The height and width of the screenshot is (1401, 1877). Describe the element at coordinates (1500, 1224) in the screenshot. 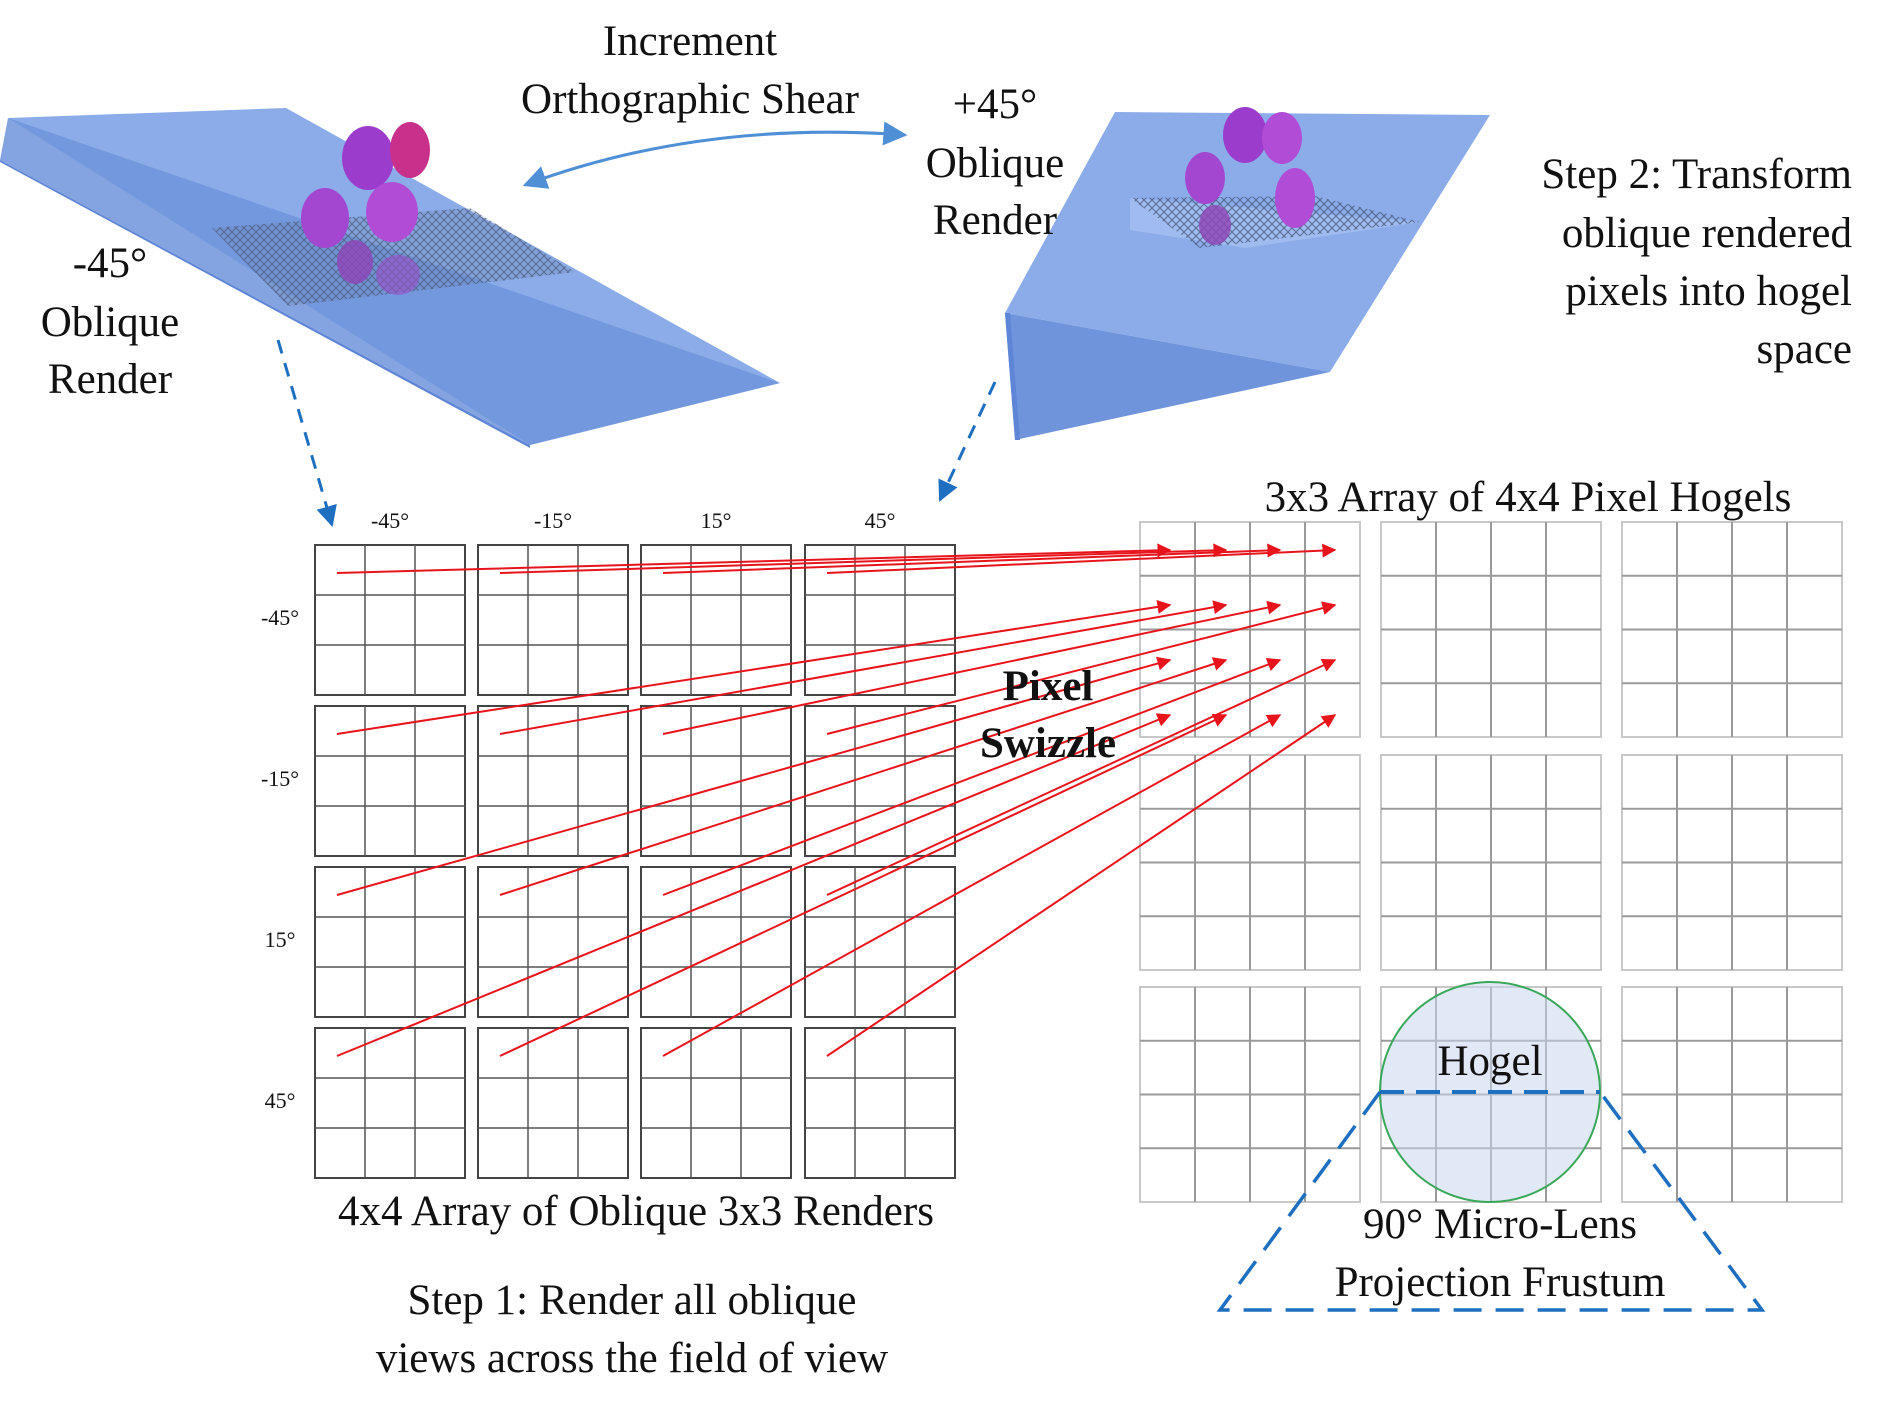

I see `frustum-line1: 90° Micro-Lens` at that location.